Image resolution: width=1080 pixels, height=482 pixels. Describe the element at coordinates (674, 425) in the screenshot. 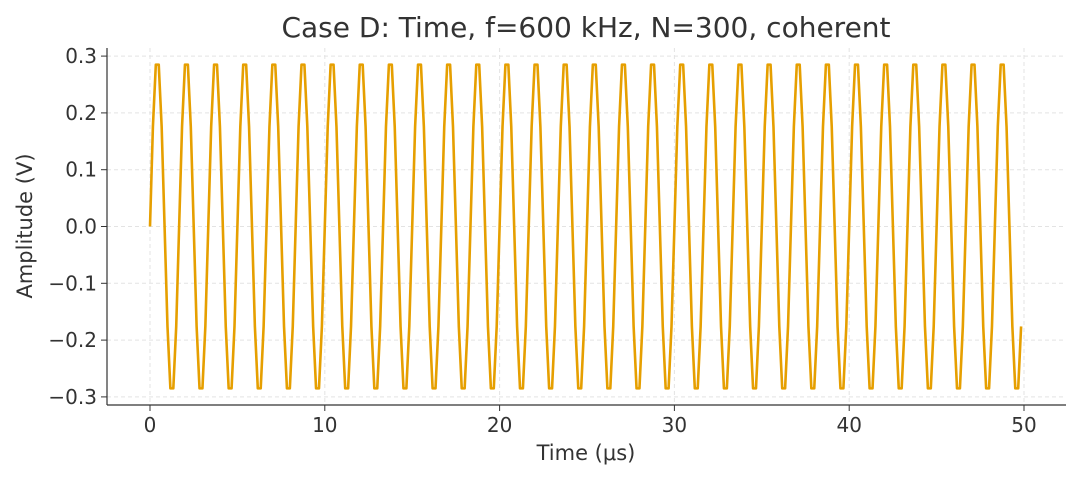

I see `x-tick-label: 30` at that location.